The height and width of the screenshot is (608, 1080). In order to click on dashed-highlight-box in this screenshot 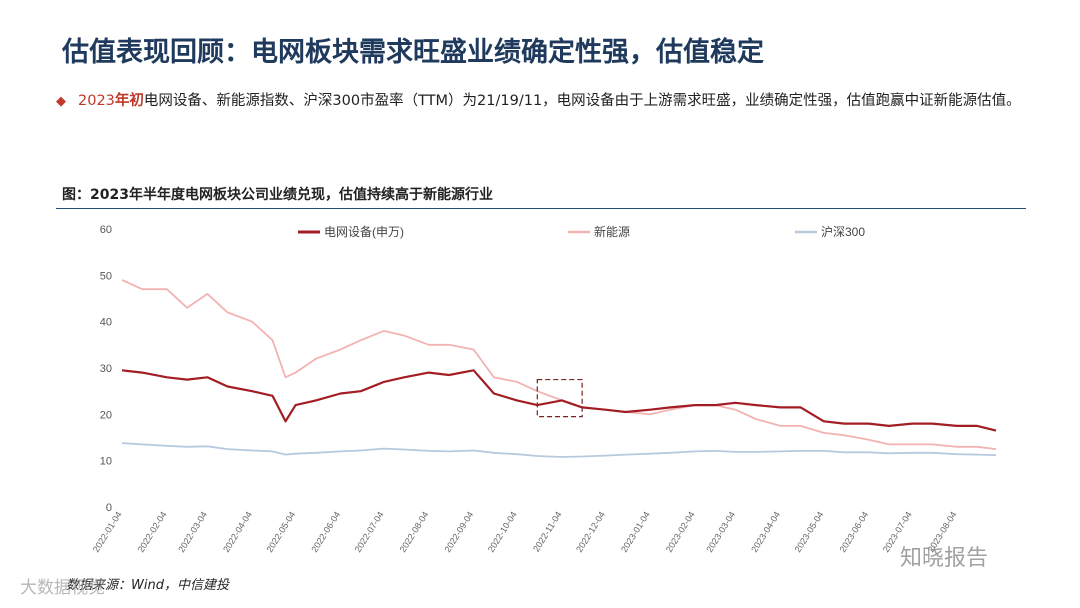, I will do `click(559, 398)`.